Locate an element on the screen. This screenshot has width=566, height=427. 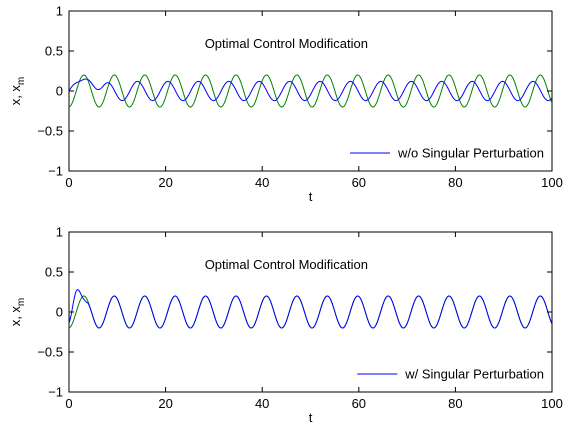
legend: w/ Singular Perturbation is located at coordinates (449, 374).